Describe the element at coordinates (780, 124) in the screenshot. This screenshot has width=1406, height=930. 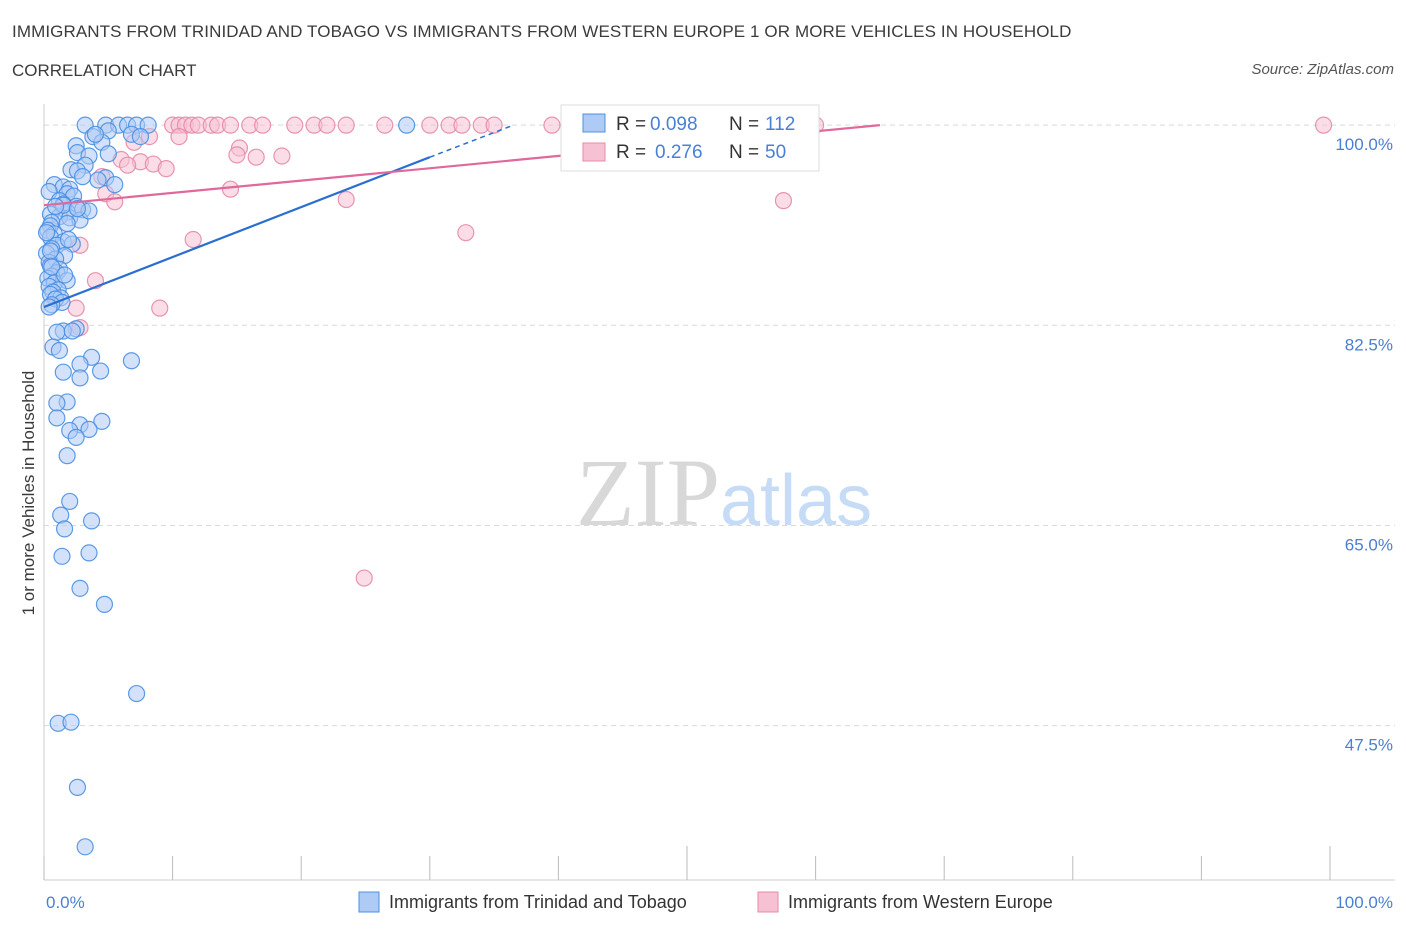
I see `stats-n-value-1: 112` at that location.